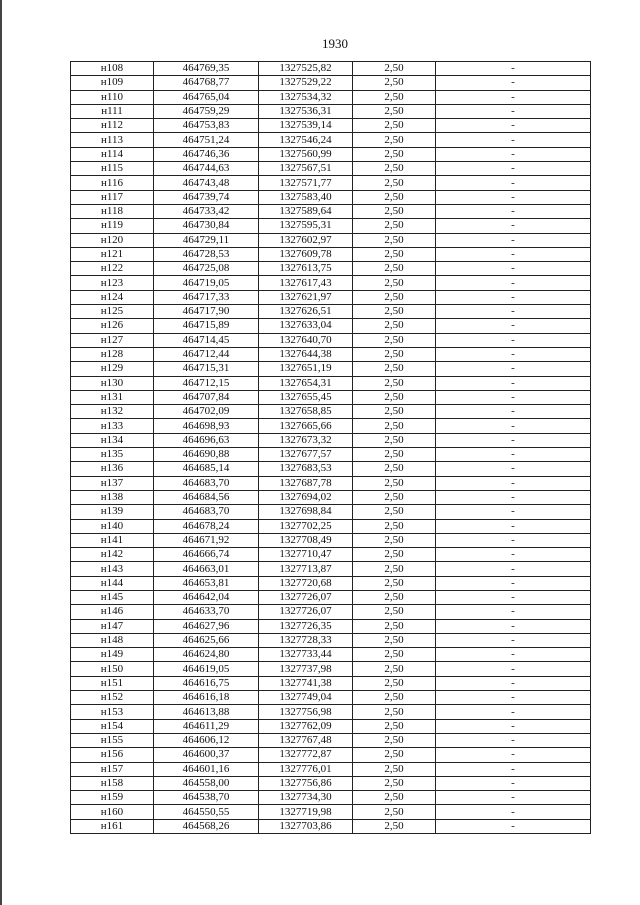 This screenshot has width=640, height=905. What do you see at coordinates (305, 740) in the screenshot?
I see `y-coordinate-cell: 1327767,48` at bounding box center [305, 740].